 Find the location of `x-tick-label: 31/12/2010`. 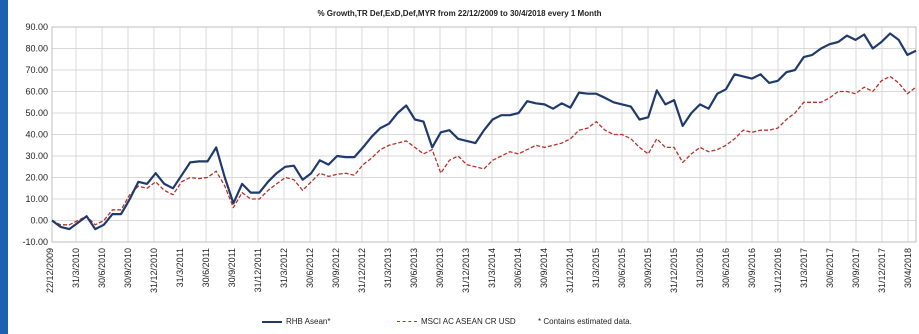

x-tick-label: 31/12/2010 is located at coordinates (154, 270).